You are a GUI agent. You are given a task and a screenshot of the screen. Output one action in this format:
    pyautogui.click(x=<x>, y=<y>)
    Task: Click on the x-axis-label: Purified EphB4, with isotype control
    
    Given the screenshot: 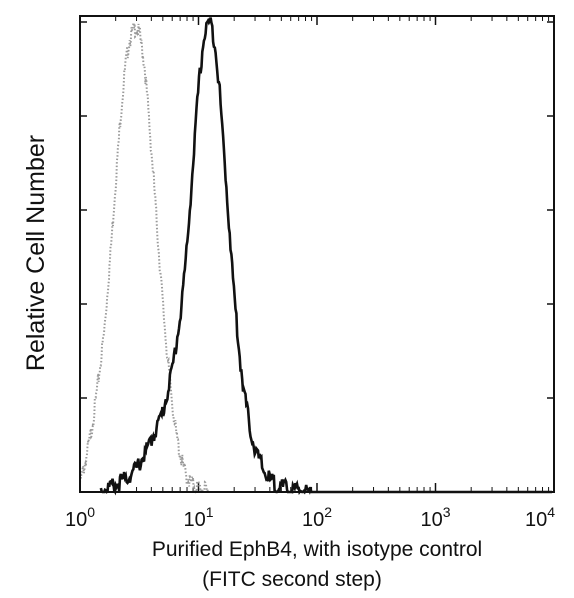 What is the action you would take?
    pyautogui.click(x=317, y=549)
    